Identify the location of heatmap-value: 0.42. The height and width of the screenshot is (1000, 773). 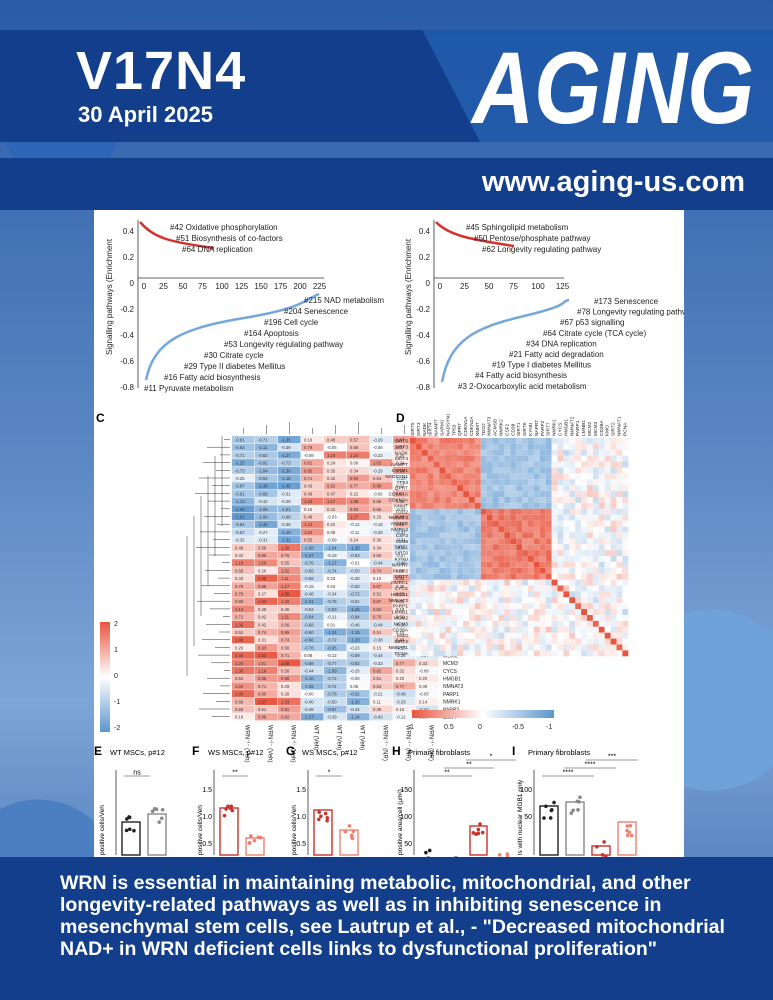
(331, 478).